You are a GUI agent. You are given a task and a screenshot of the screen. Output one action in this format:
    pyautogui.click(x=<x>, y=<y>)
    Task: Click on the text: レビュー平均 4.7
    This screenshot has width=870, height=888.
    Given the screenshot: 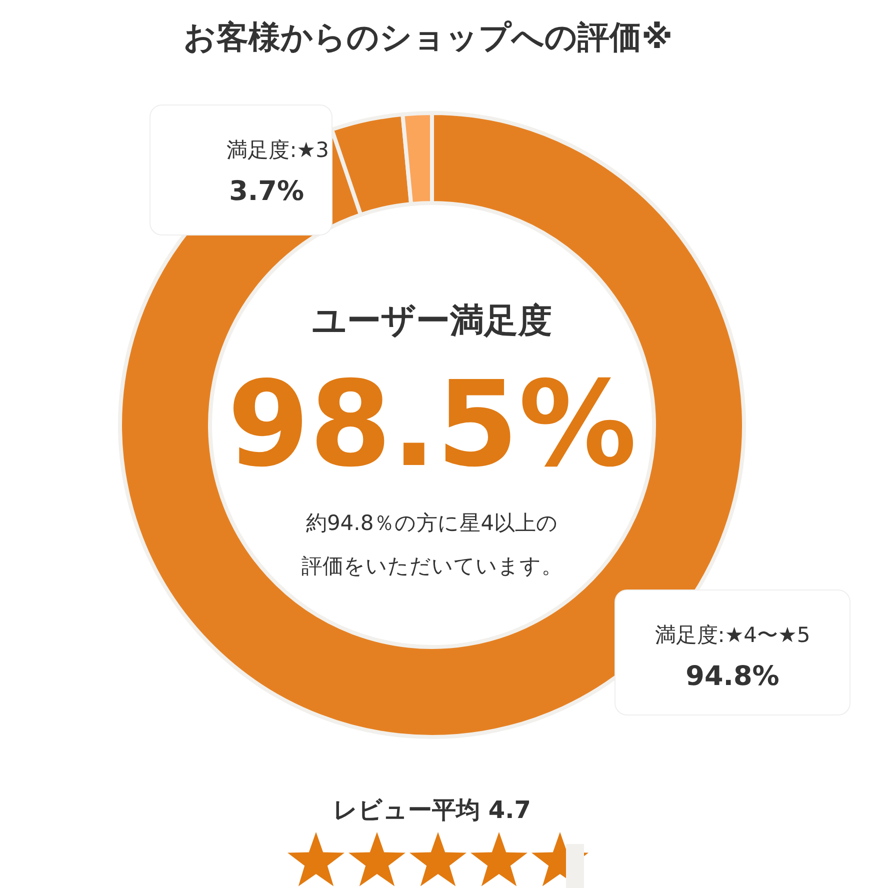 What is the action you would take?
    pyautogui.click(x=432, y=810)
    